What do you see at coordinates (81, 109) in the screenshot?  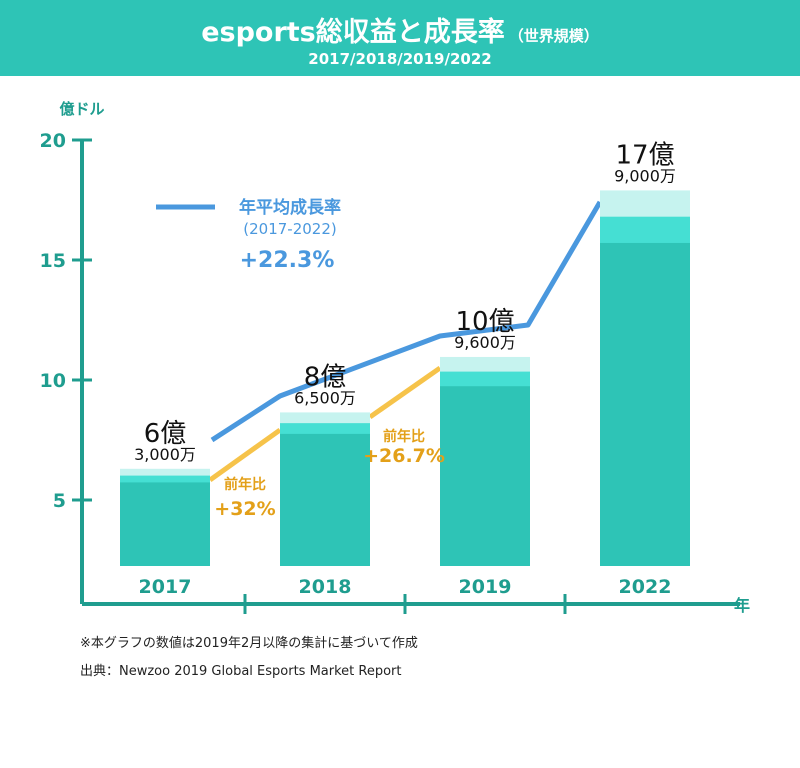 I see `y-axis-label: 億ドル` at bounding box center [81, 109].